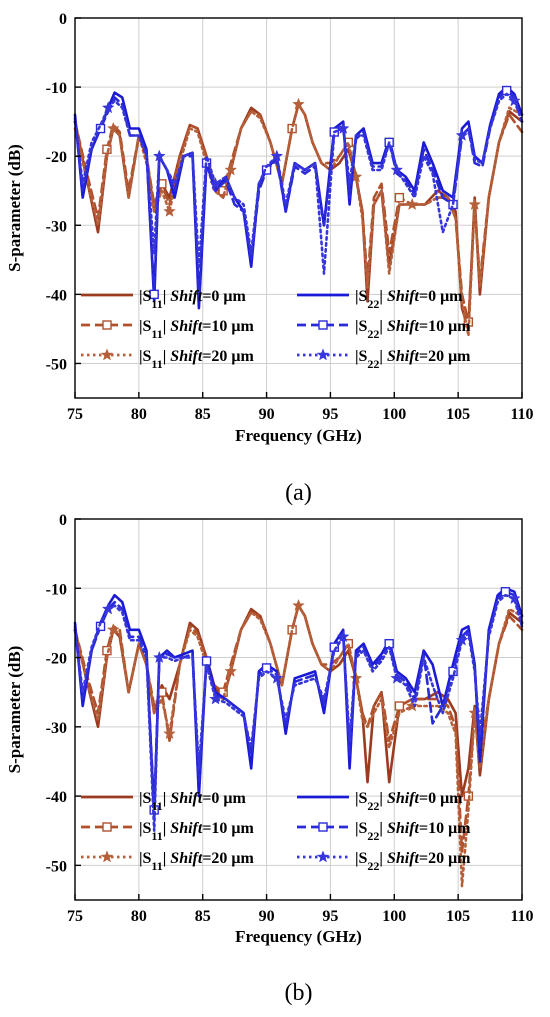 The height and width of the screenshot is (1017, 550). What do you see at coordinates (299, 993) in the screenshot?
I see `panel-label: (b)` at bounding box center [299, 993].